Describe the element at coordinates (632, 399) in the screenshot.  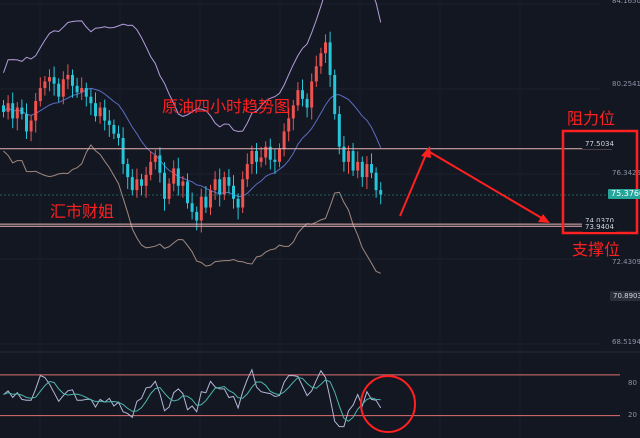
I see `rsi-axis: 80 20` at that location.